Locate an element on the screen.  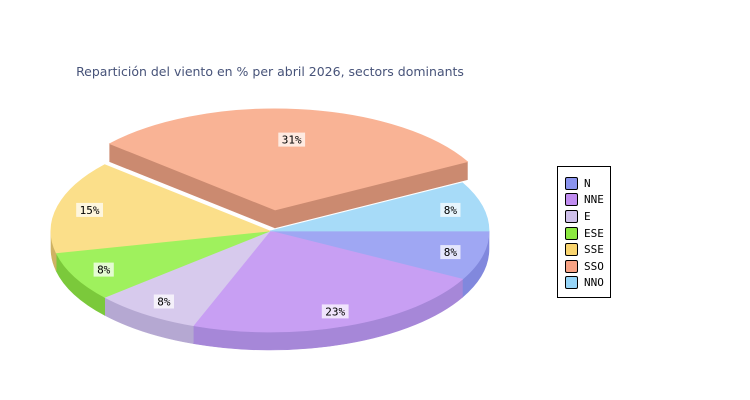
pie-slice-E is located at coordinates (187, 278).